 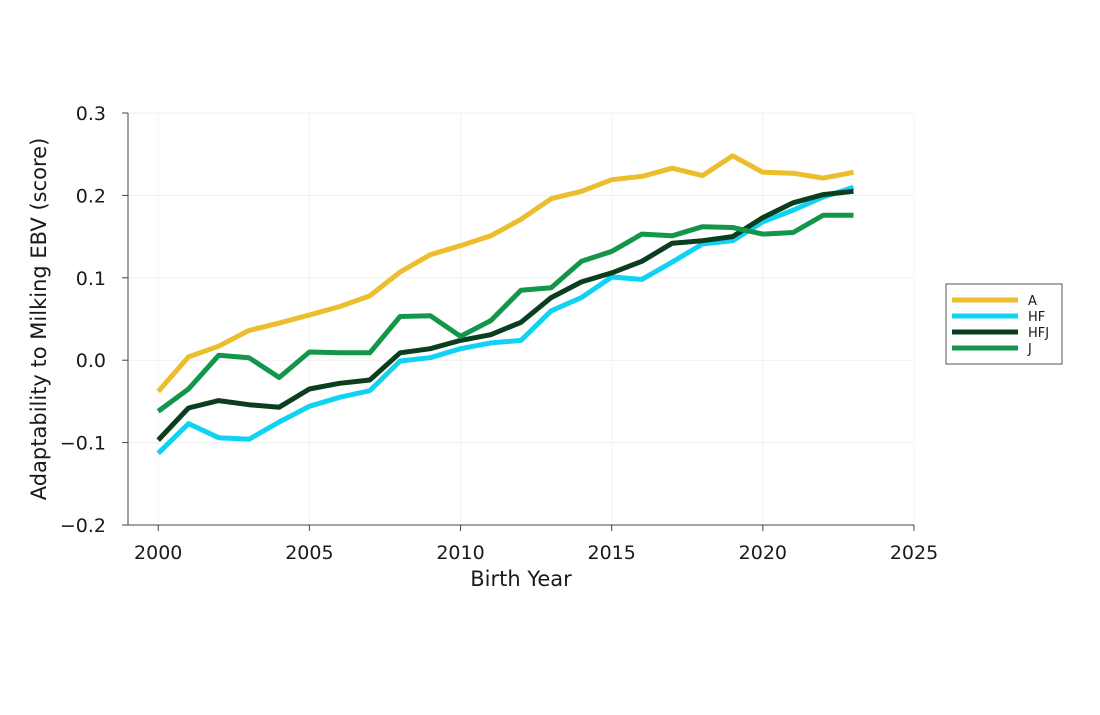 I want to click on y-tick-label: 0.1, so click(x=91, y=279).